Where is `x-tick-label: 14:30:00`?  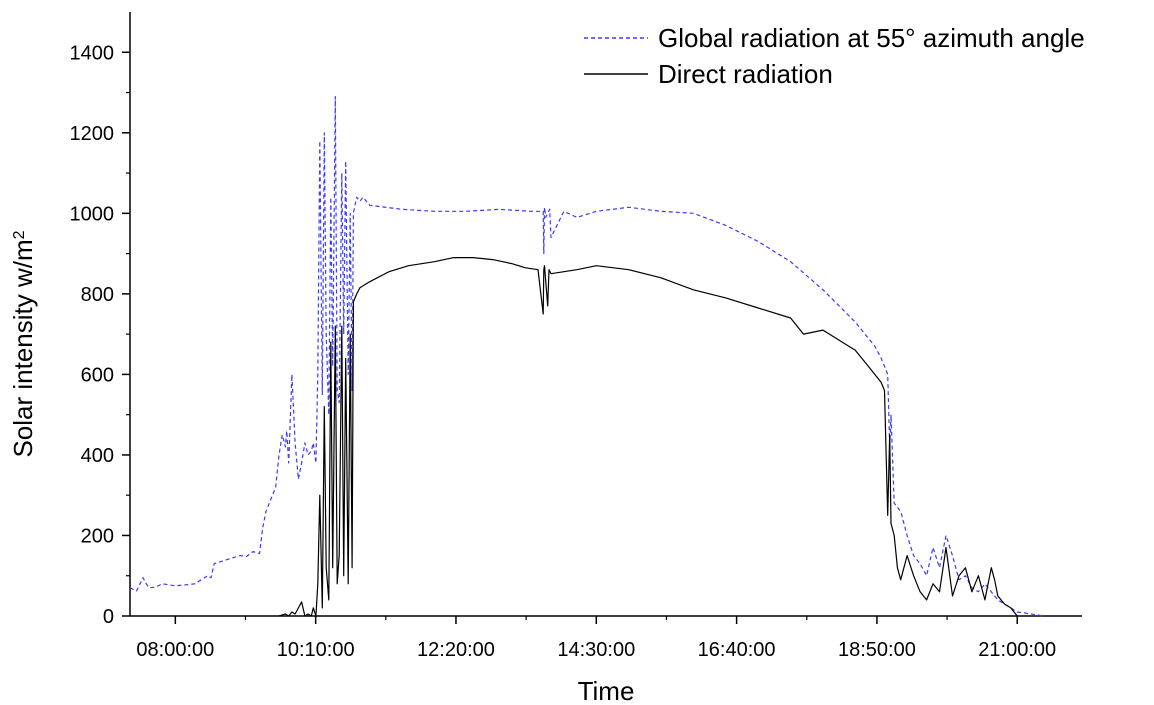
x-tick-label: 14:30:00 is located at coordinates (596, 650).